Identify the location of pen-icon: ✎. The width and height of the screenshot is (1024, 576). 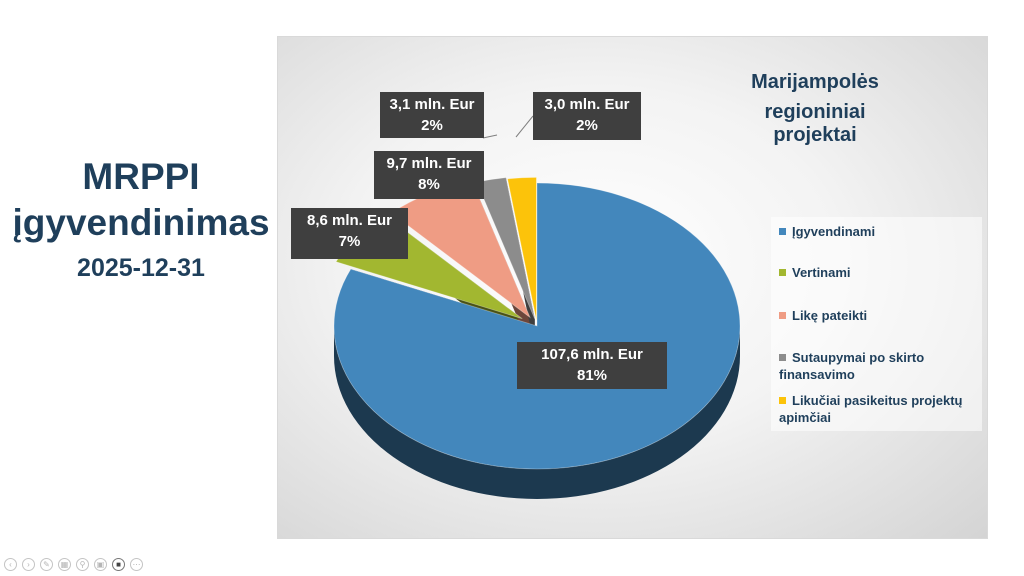
(46, 564).